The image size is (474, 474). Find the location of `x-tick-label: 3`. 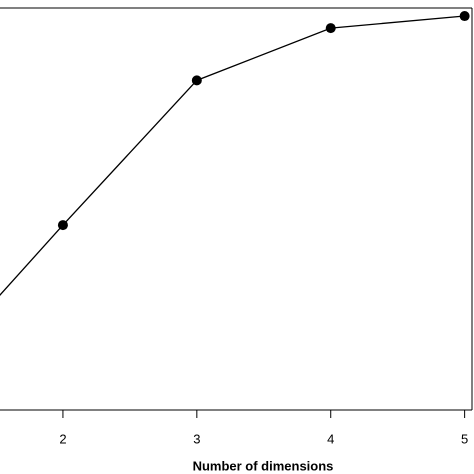

x-tick-label: 3 is located at coordinates (196, 438).